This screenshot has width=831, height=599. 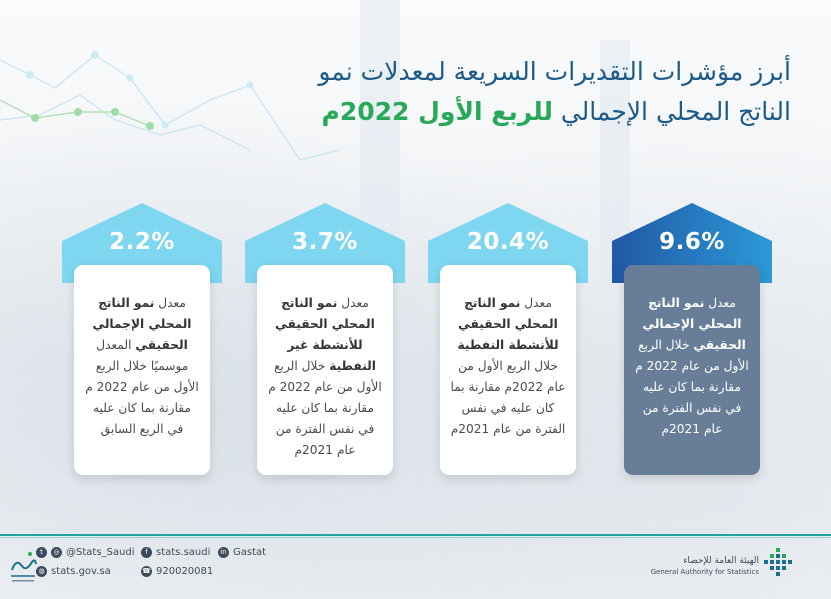 I want to click on stat-value: 20.4%, so click(x=508, y=242).